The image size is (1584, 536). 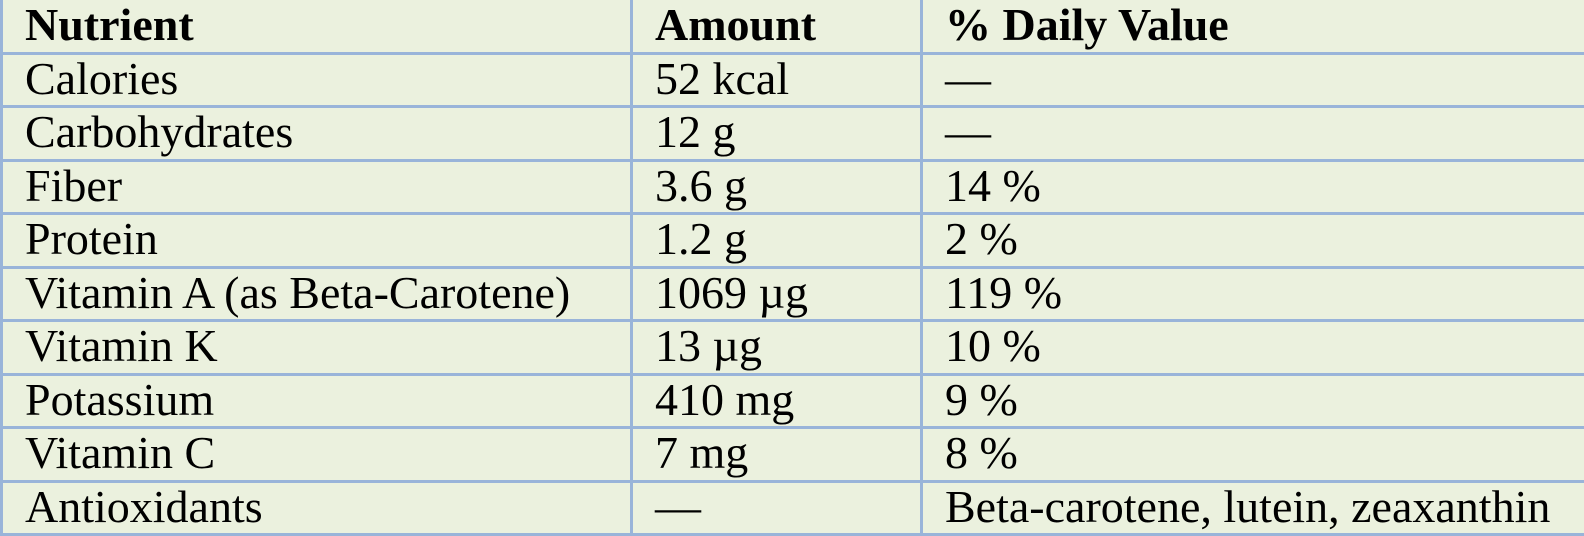 What do you see at coordinates (776, 400) in the screenshot?
I see `amount-cell: 410 mg` at bounding box center [776, 400].